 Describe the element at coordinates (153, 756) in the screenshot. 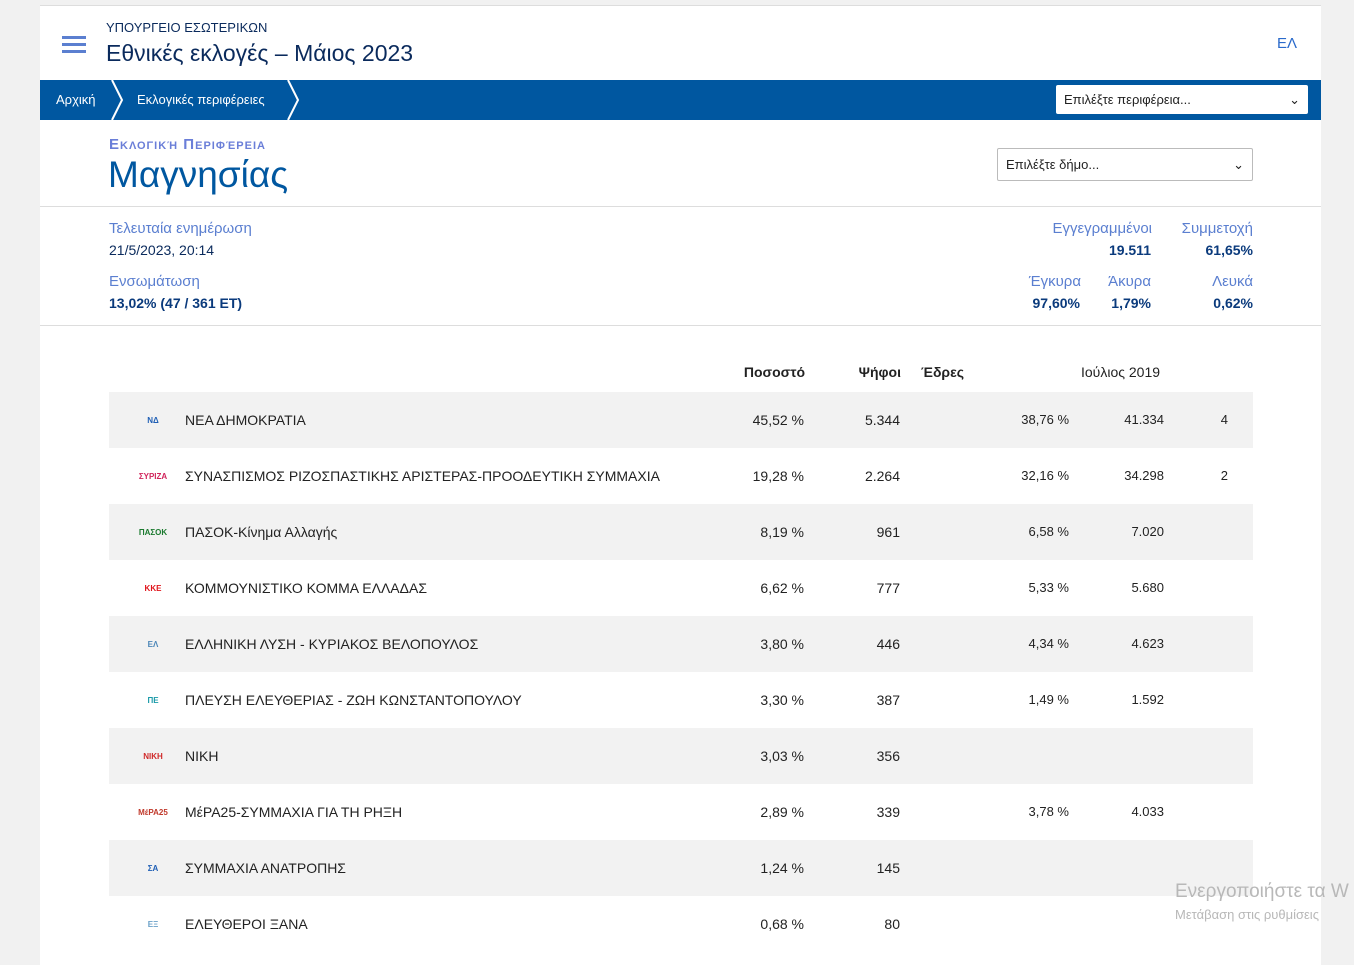

I see `party-logo: ΝΙΚΗ` at that location.